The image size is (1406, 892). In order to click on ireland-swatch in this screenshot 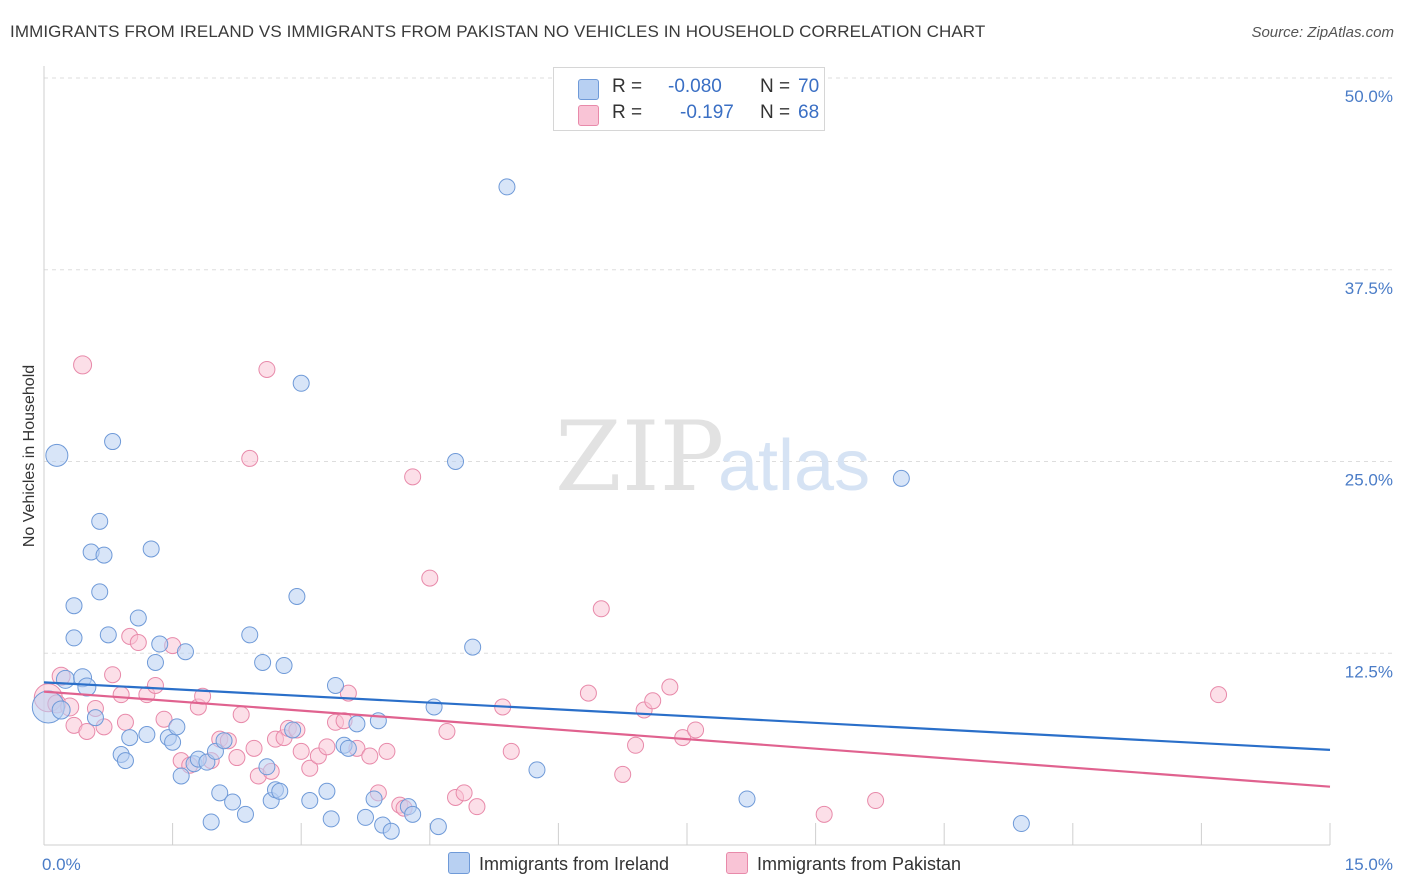, I will do `click(588, 89)`.